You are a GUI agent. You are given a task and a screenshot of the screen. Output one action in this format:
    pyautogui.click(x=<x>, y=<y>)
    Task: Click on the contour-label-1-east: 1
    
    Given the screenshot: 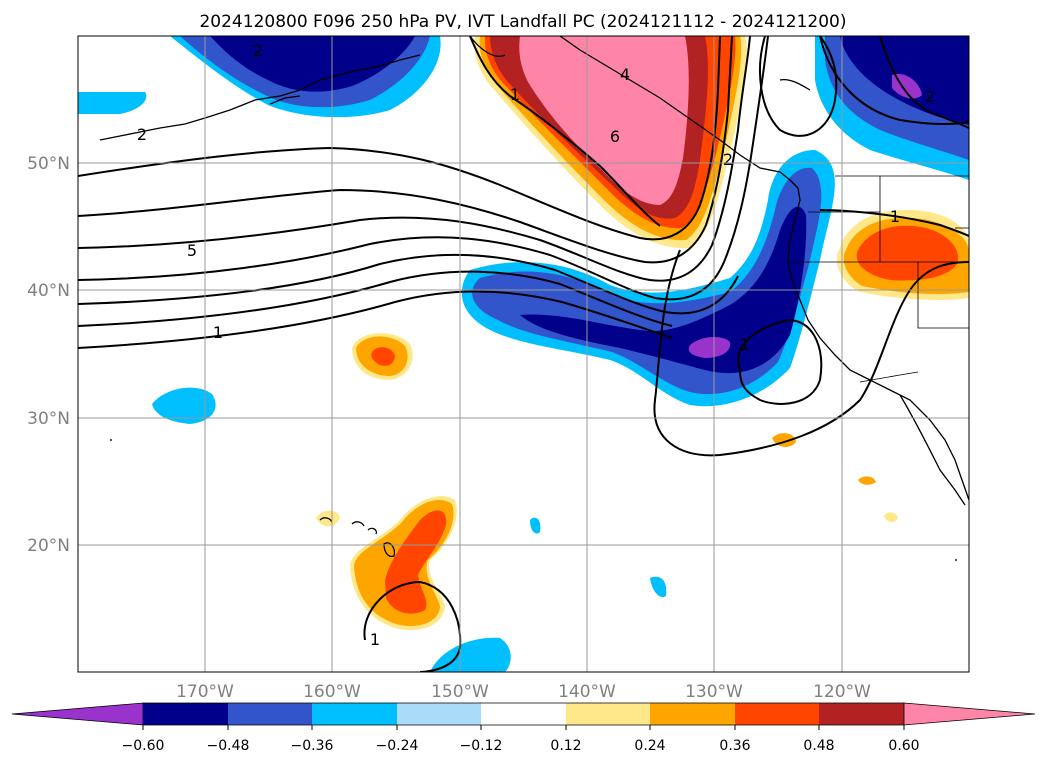 What is the action you would take?
    pyautogui.click(x=745, y=344)
    